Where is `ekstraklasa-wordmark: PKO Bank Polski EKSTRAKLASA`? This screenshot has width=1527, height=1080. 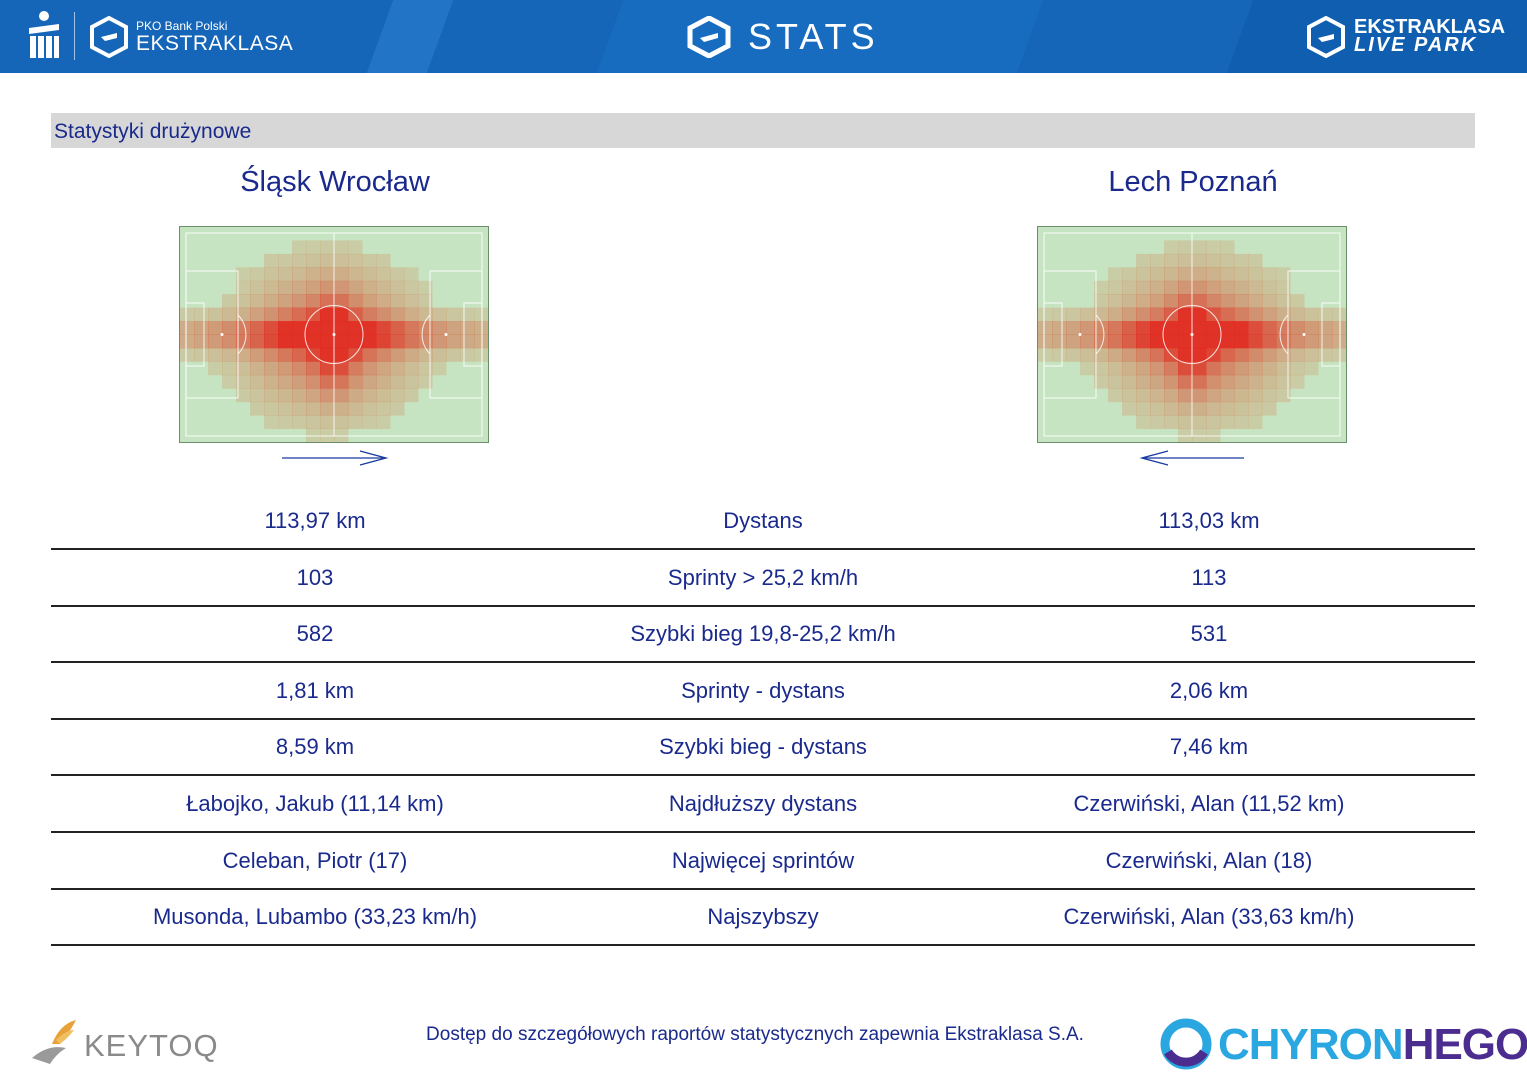 ekstraklasa-wordmark: PKO Bank Polski EKSTRAKLASA is located at coordinates (214, 38).